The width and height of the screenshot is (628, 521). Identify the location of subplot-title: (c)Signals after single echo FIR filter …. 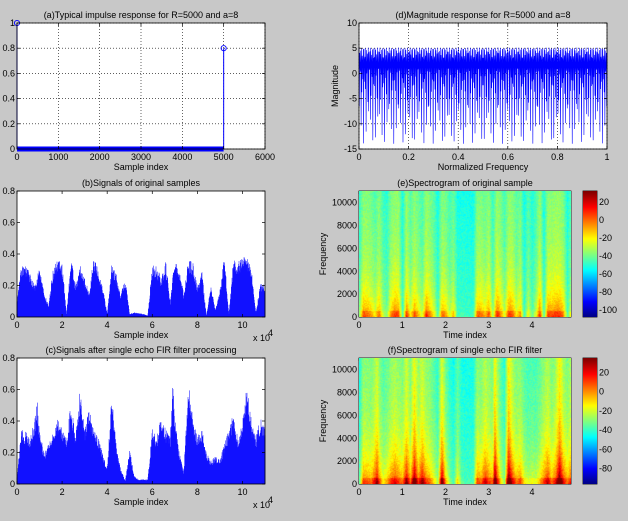
(140, 350).